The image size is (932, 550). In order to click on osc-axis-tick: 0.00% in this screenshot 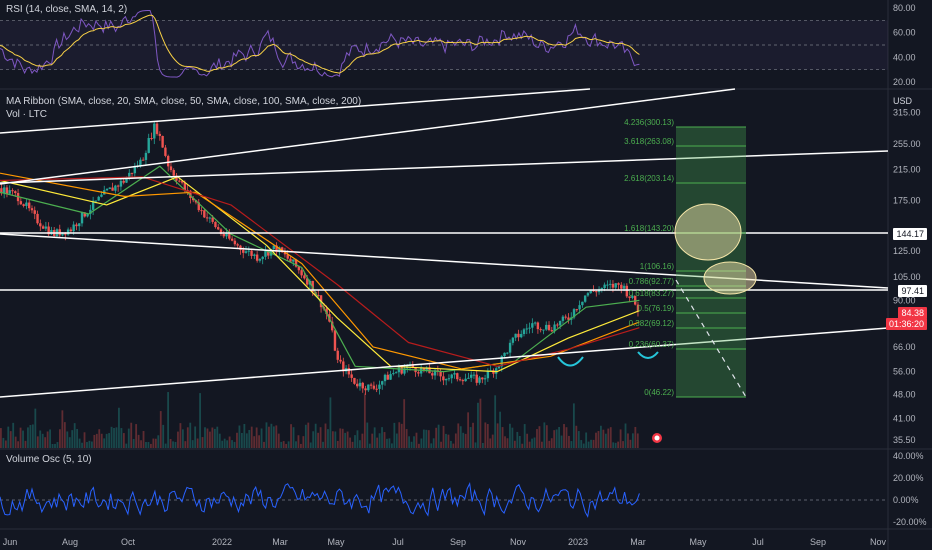, I will do `click(906, 500)`.